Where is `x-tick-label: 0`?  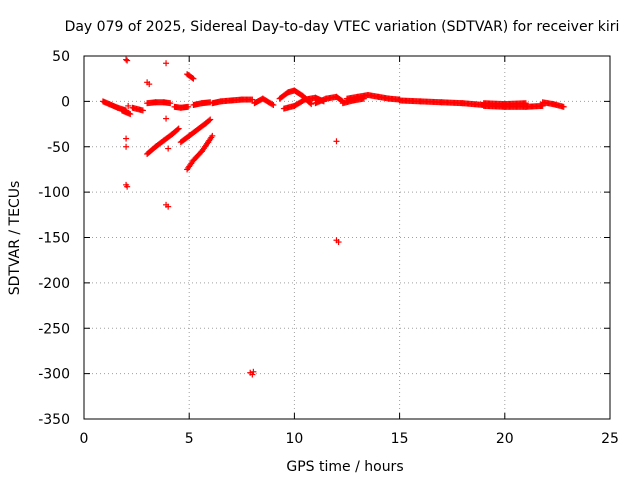
x-tick-label: 0 is located at coordinates (84, 439).